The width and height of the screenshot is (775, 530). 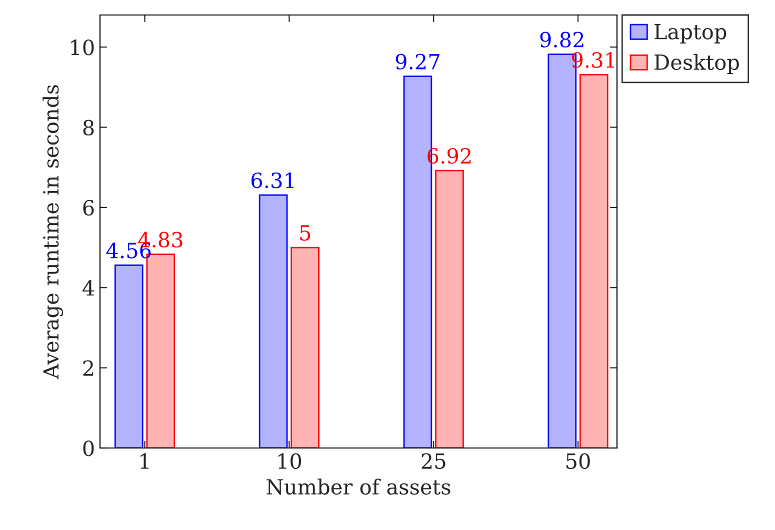 I want to click on x-tick-label: 25, so click(x=434, y=461).